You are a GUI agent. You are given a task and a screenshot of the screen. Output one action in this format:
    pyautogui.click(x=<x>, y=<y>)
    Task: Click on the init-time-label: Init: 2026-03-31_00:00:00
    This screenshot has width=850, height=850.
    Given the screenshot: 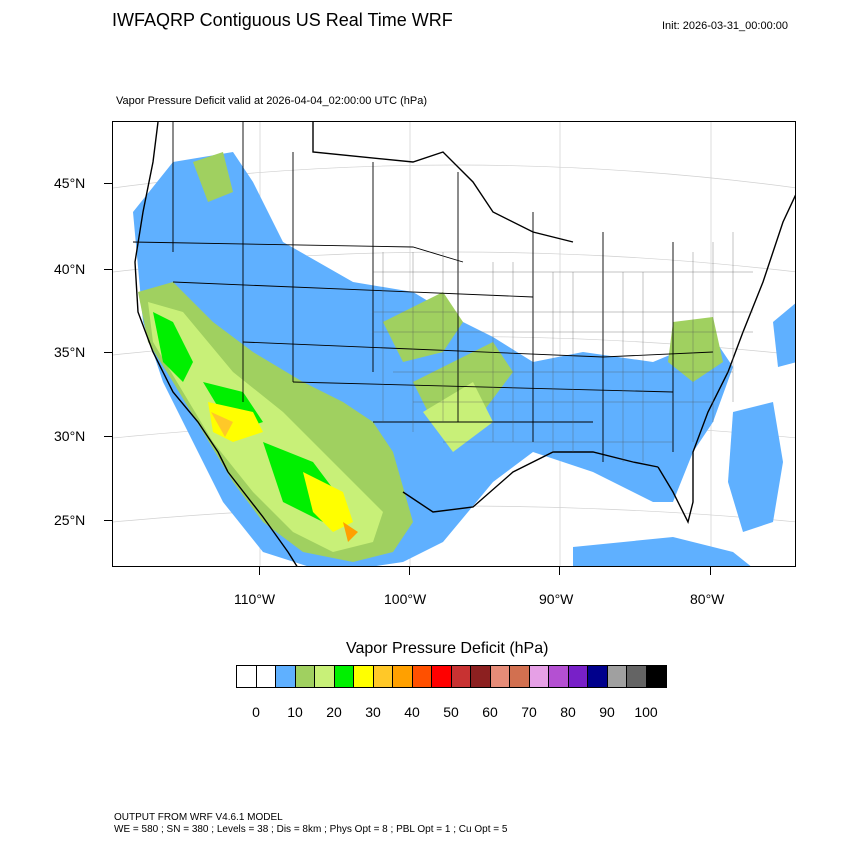 What is the action you would take?
    pyautogui.click(x=725, y=26)
    